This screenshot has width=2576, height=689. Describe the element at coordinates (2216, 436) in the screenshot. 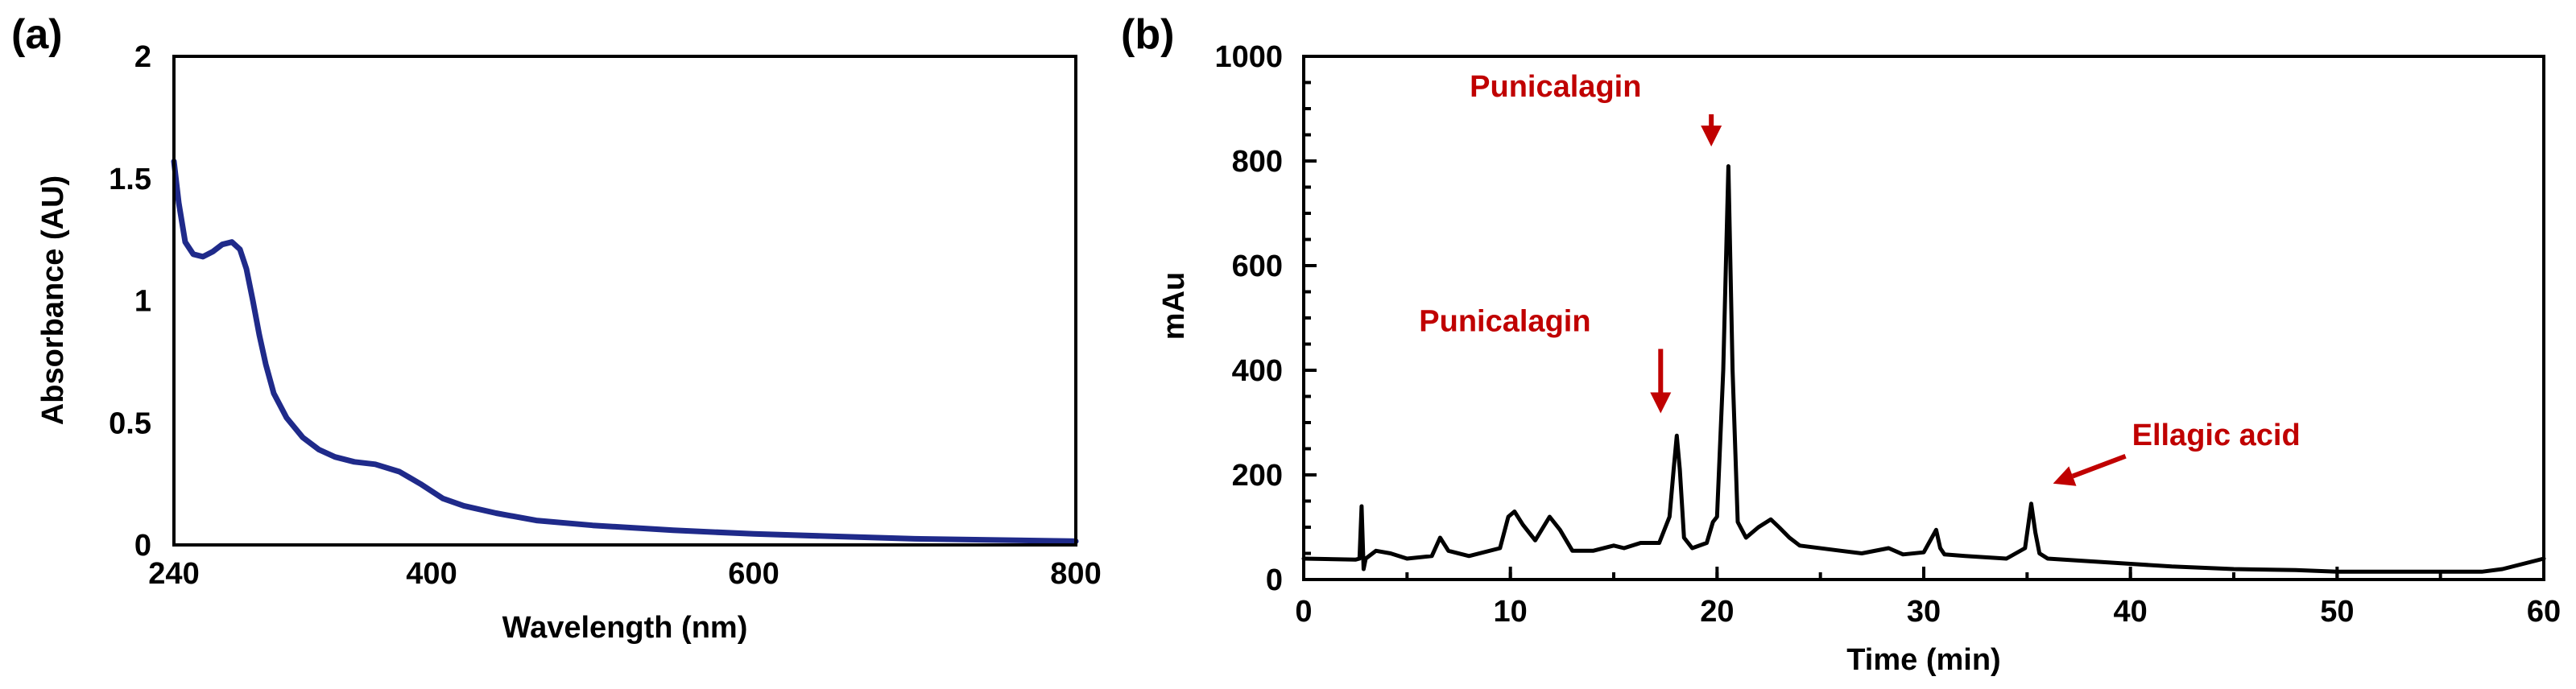

I see `annotation-label: Ellagic acid` at that location.